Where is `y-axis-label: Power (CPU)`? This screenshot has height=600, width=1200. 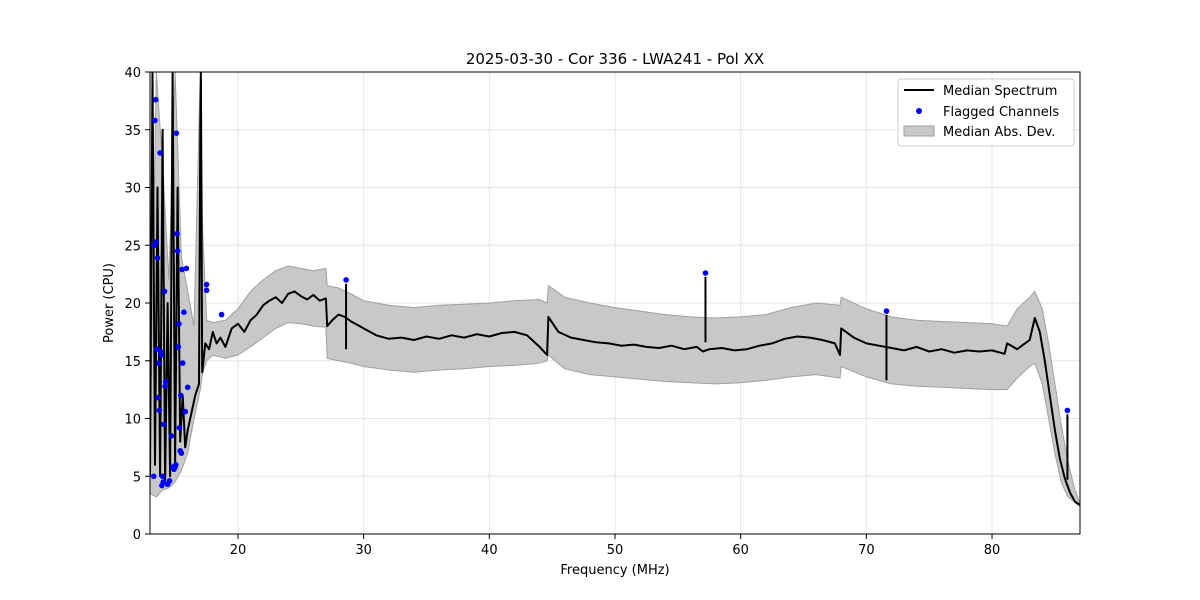 y-axis-label: Power (CPU) is located at coordinates (109, 303).